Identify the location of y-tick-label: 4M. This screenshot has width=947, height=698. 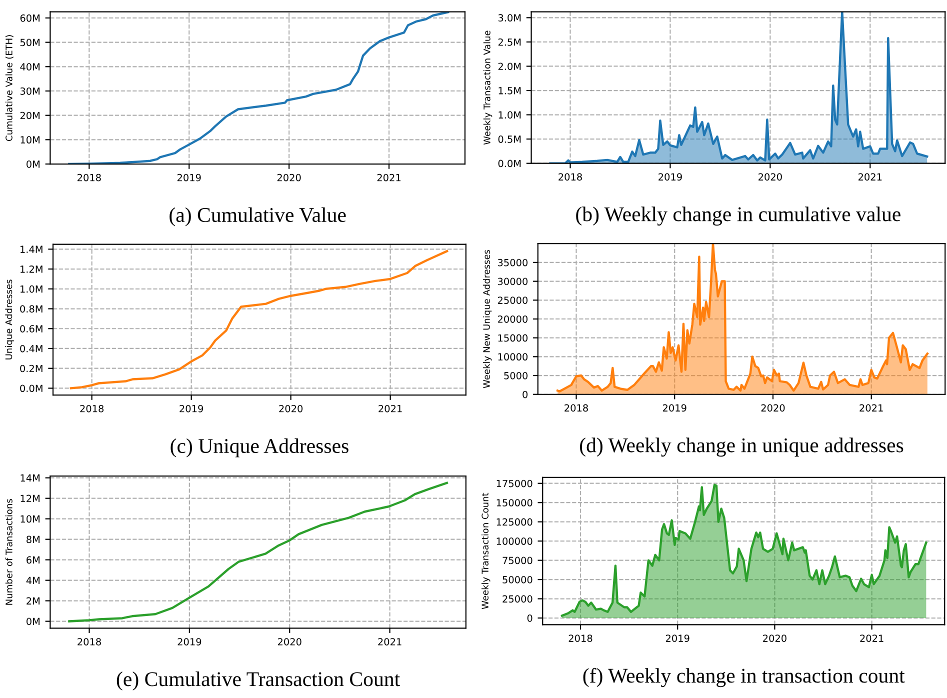
(33, 580).